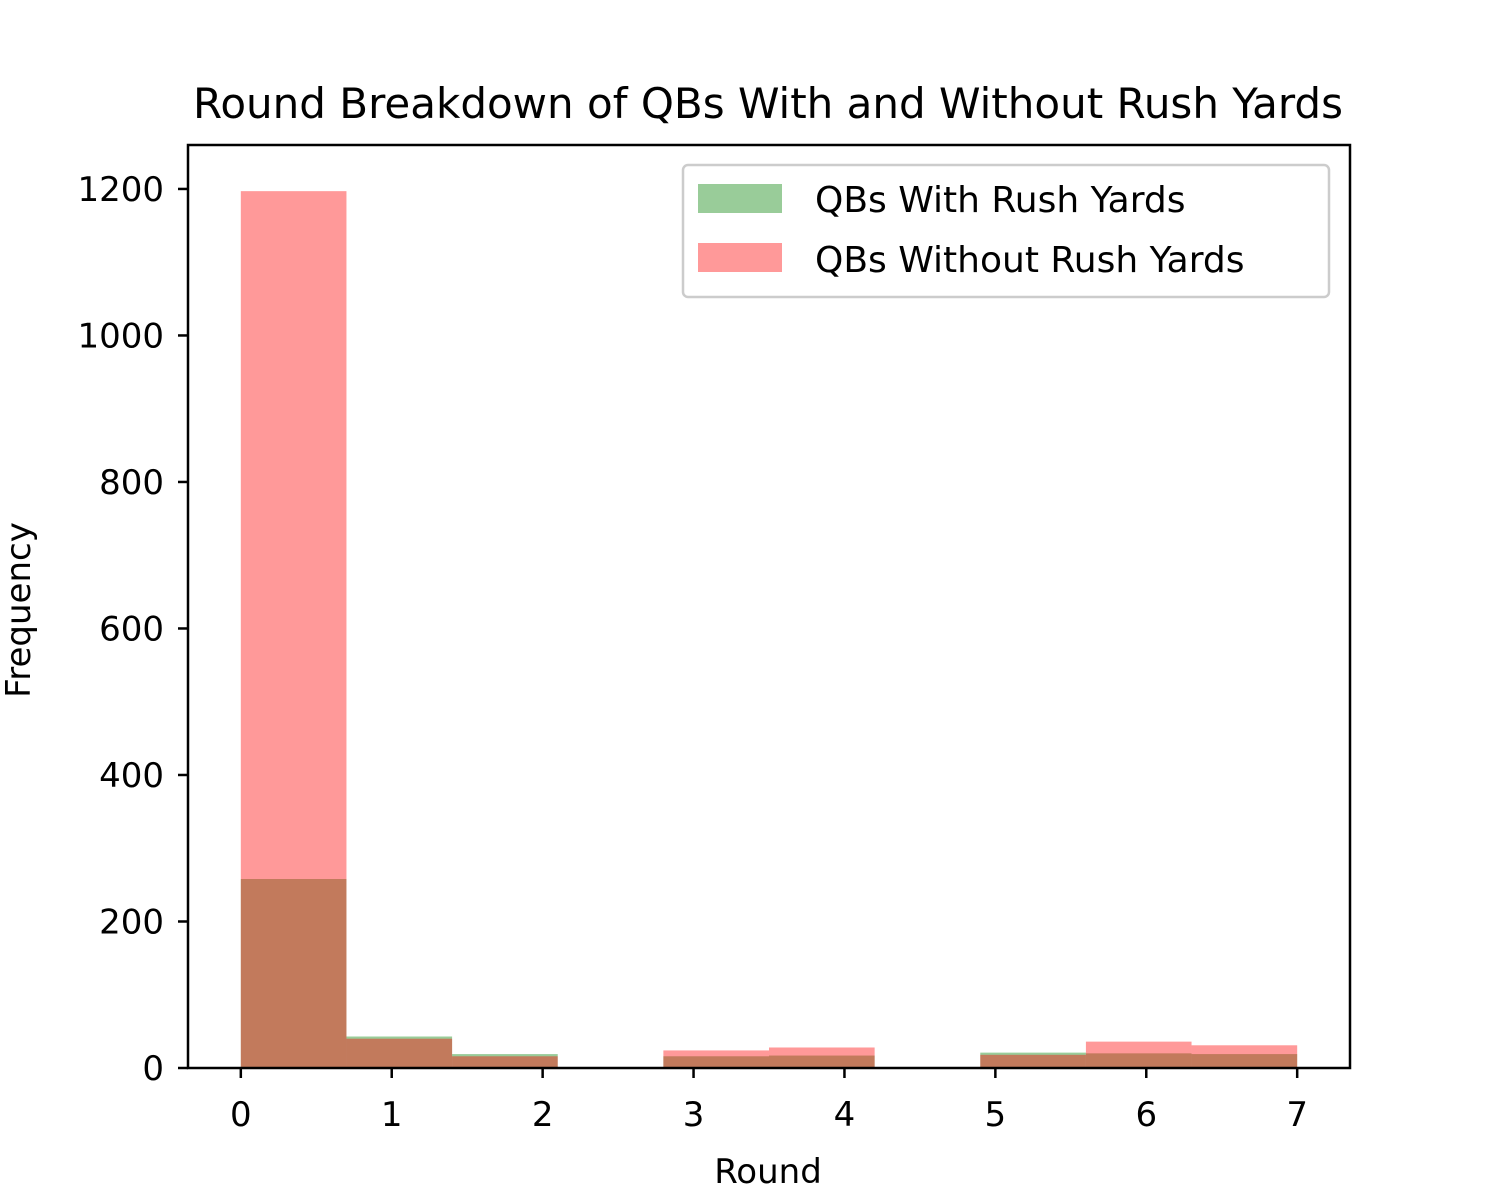  I want to click on x-tick-label: 6, so click(1146, 1115).